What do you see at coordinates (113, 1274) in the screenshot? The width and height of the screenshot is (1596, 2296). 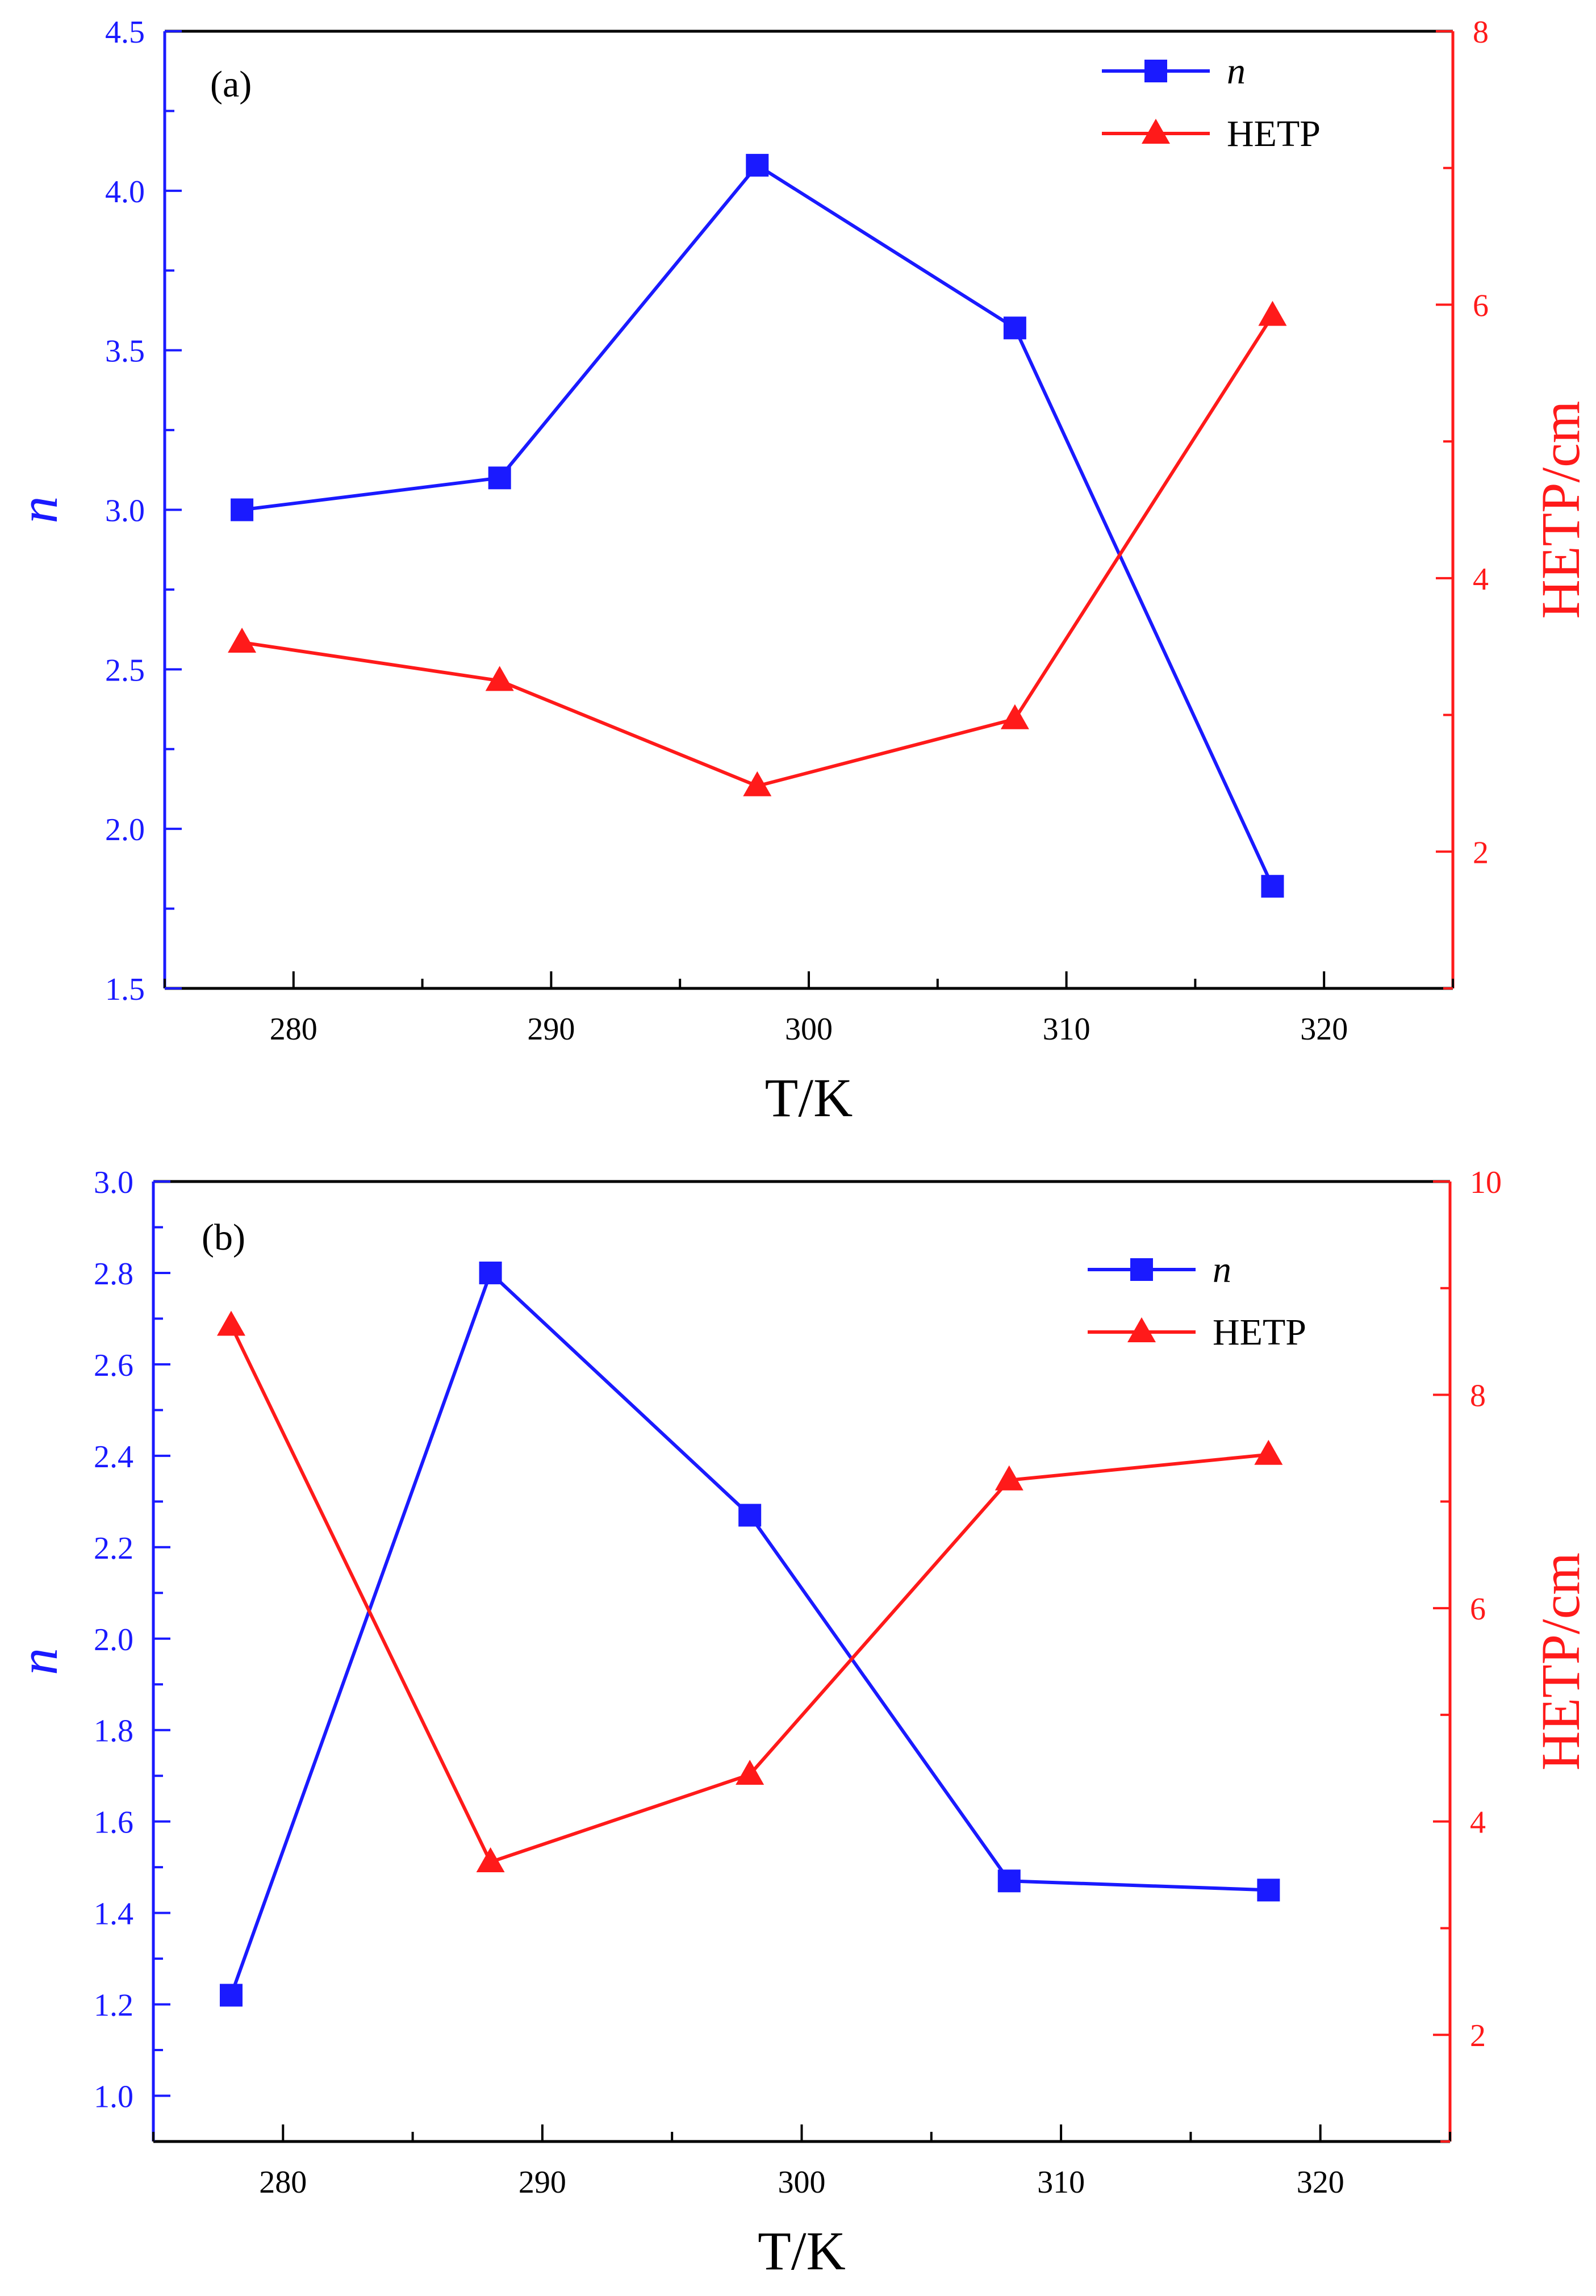 I see `left-y-tick-label: 2.8` at bounding box center [113, 1274].